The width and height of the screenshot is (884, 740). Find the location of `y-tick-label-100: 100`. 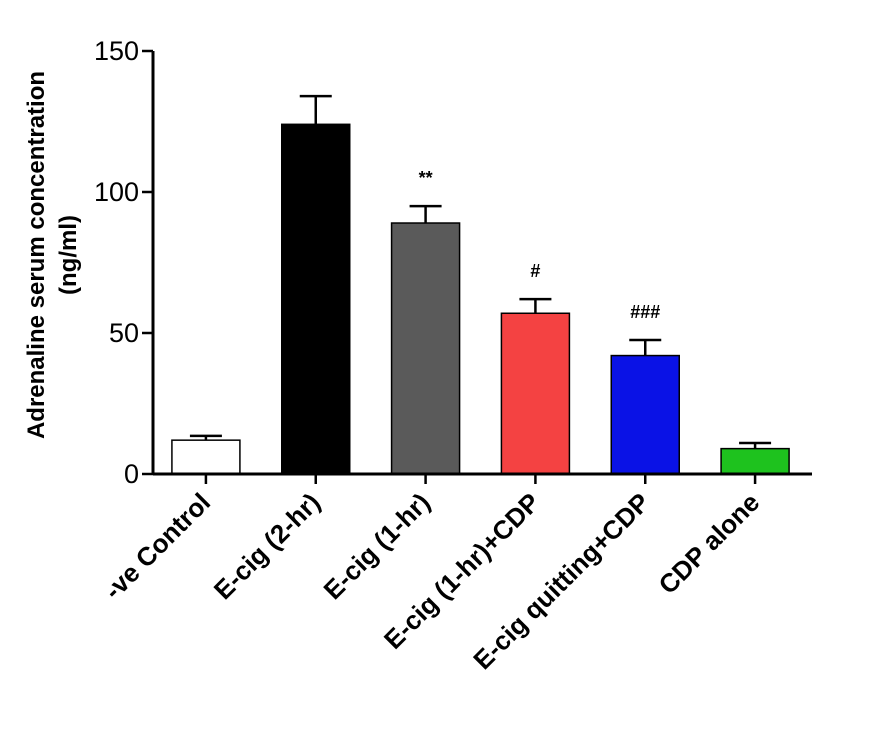

y-tick-label-100: 100 is located at coordinates (116, 192).